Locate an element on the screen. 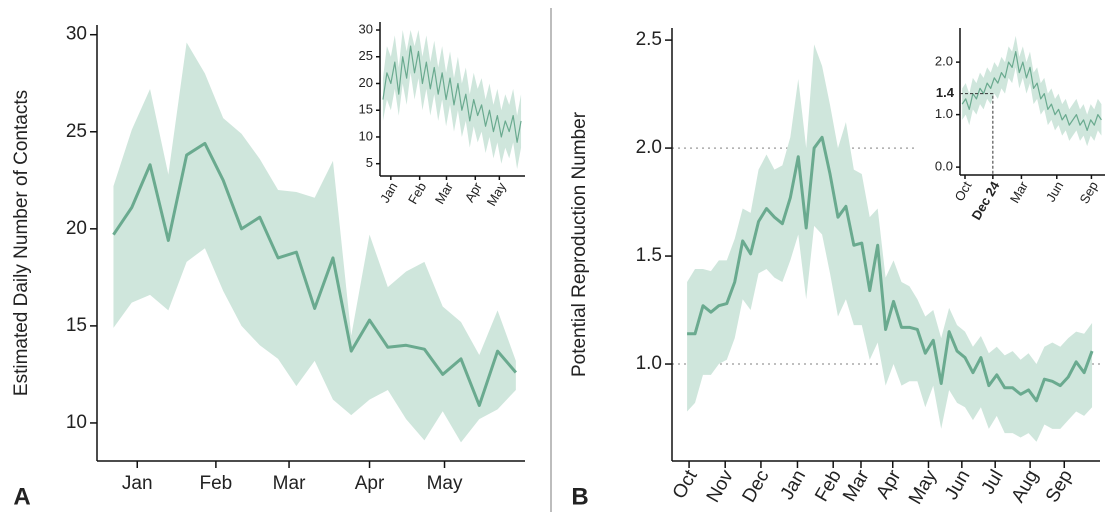 Image resolution: width=1111 pixels, height=520 pixels. x-tick-label: Feb is located at coordinates (216, 483).